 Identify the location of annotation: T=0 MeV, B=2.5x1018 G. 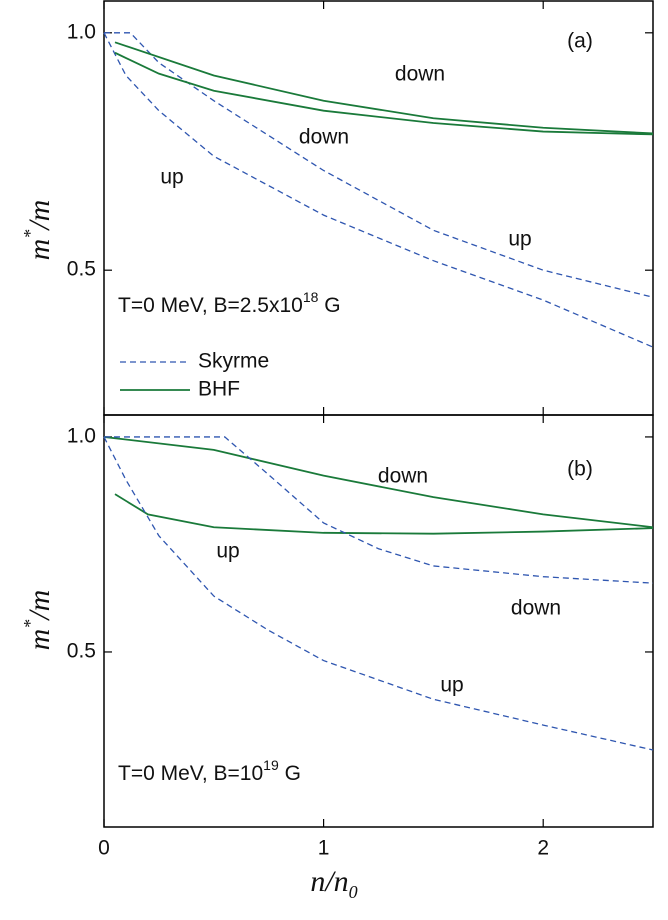
(229, 303).